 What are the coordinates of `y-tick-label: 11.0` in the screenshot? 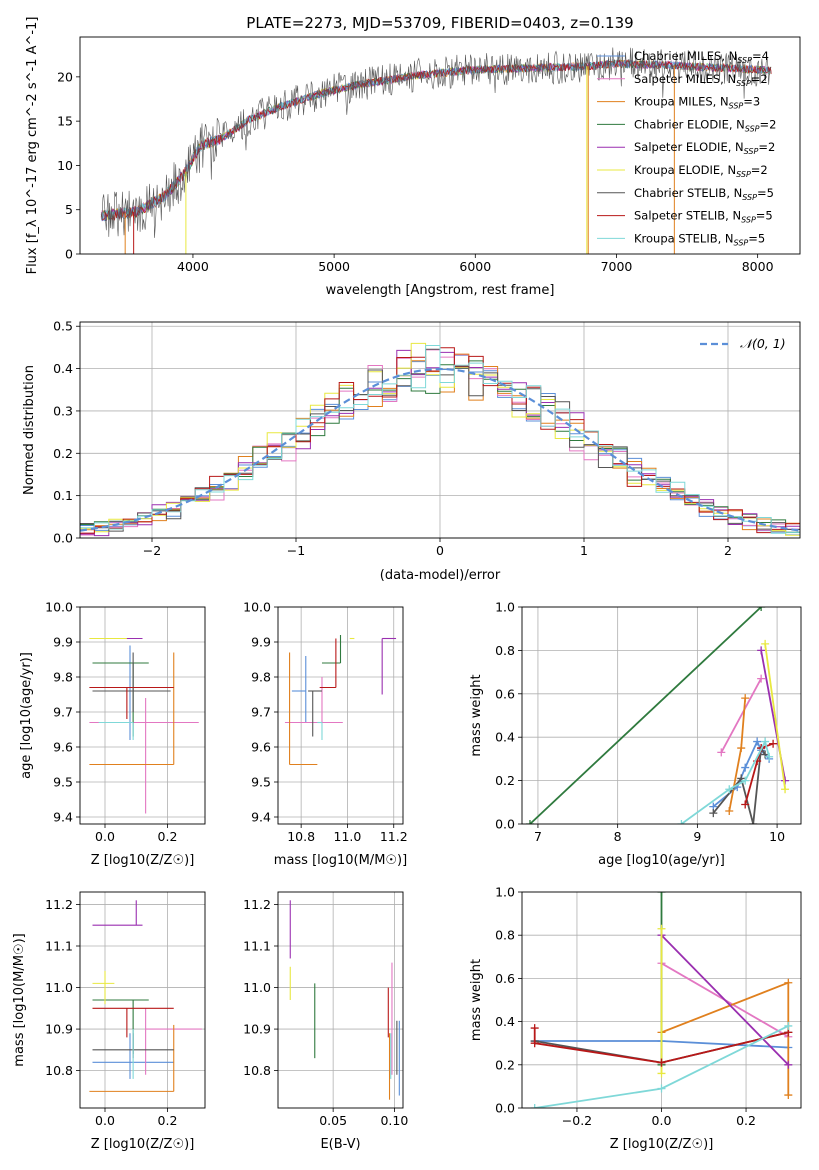 It's located at (257, 987).